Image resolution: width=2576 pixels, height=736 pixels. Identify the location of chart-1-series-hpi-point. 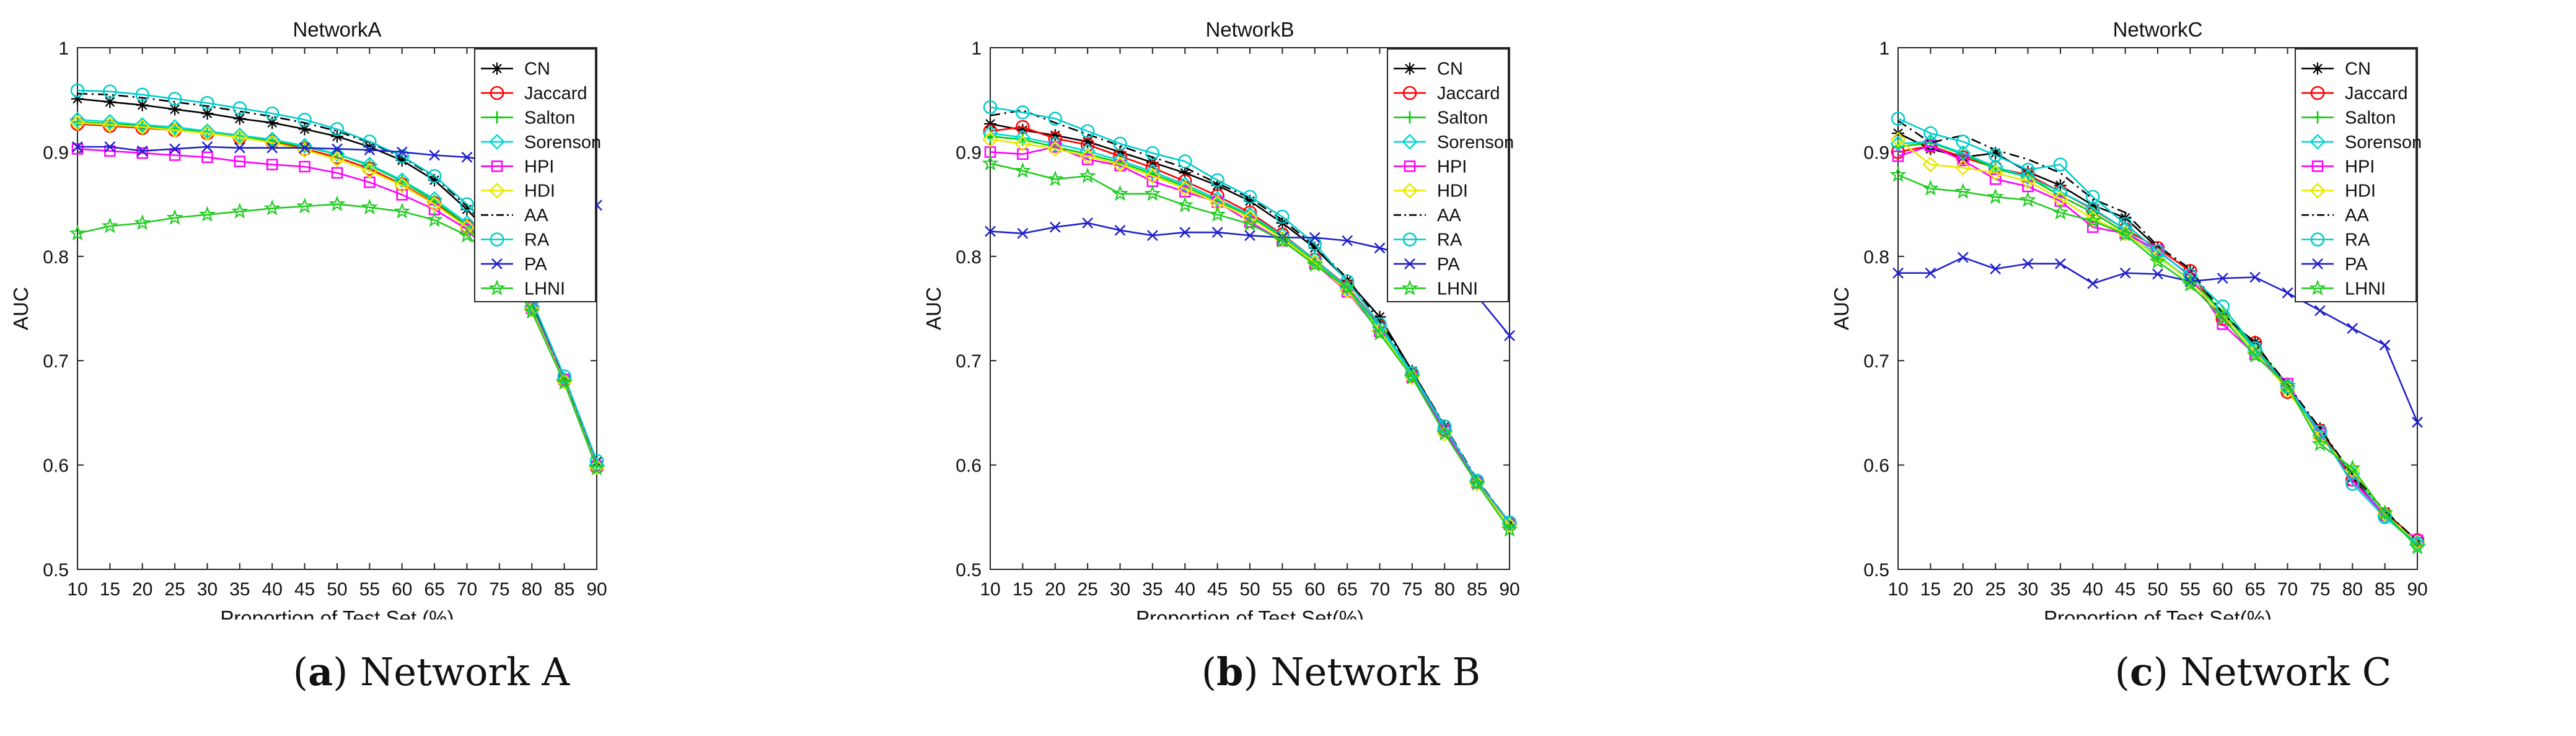
(142, 153).